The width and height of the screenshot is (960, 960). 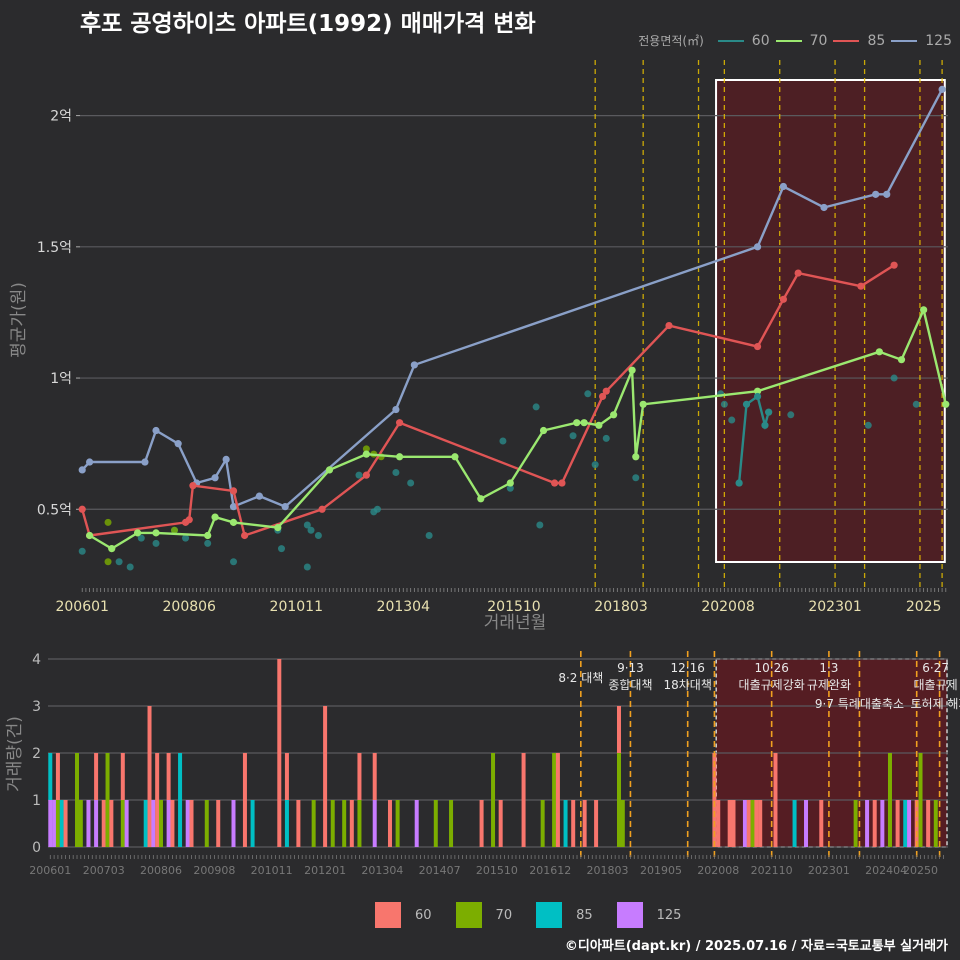 I want to click on x-tick-label-bottom: 200601, so click(x=50, y=870).